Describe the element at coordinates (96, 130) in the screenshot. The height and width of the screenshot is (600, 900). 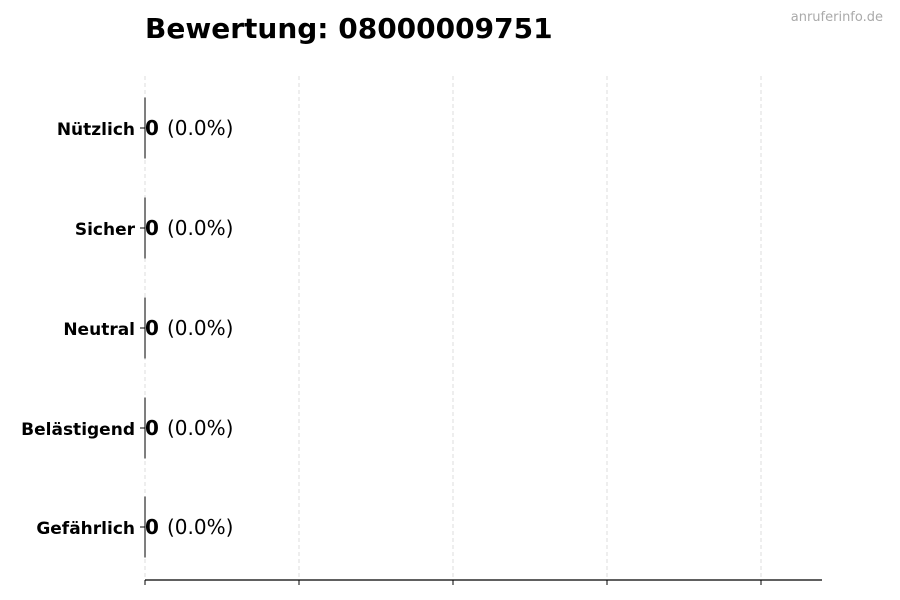
I see `category-label: Nützlich` at that location.